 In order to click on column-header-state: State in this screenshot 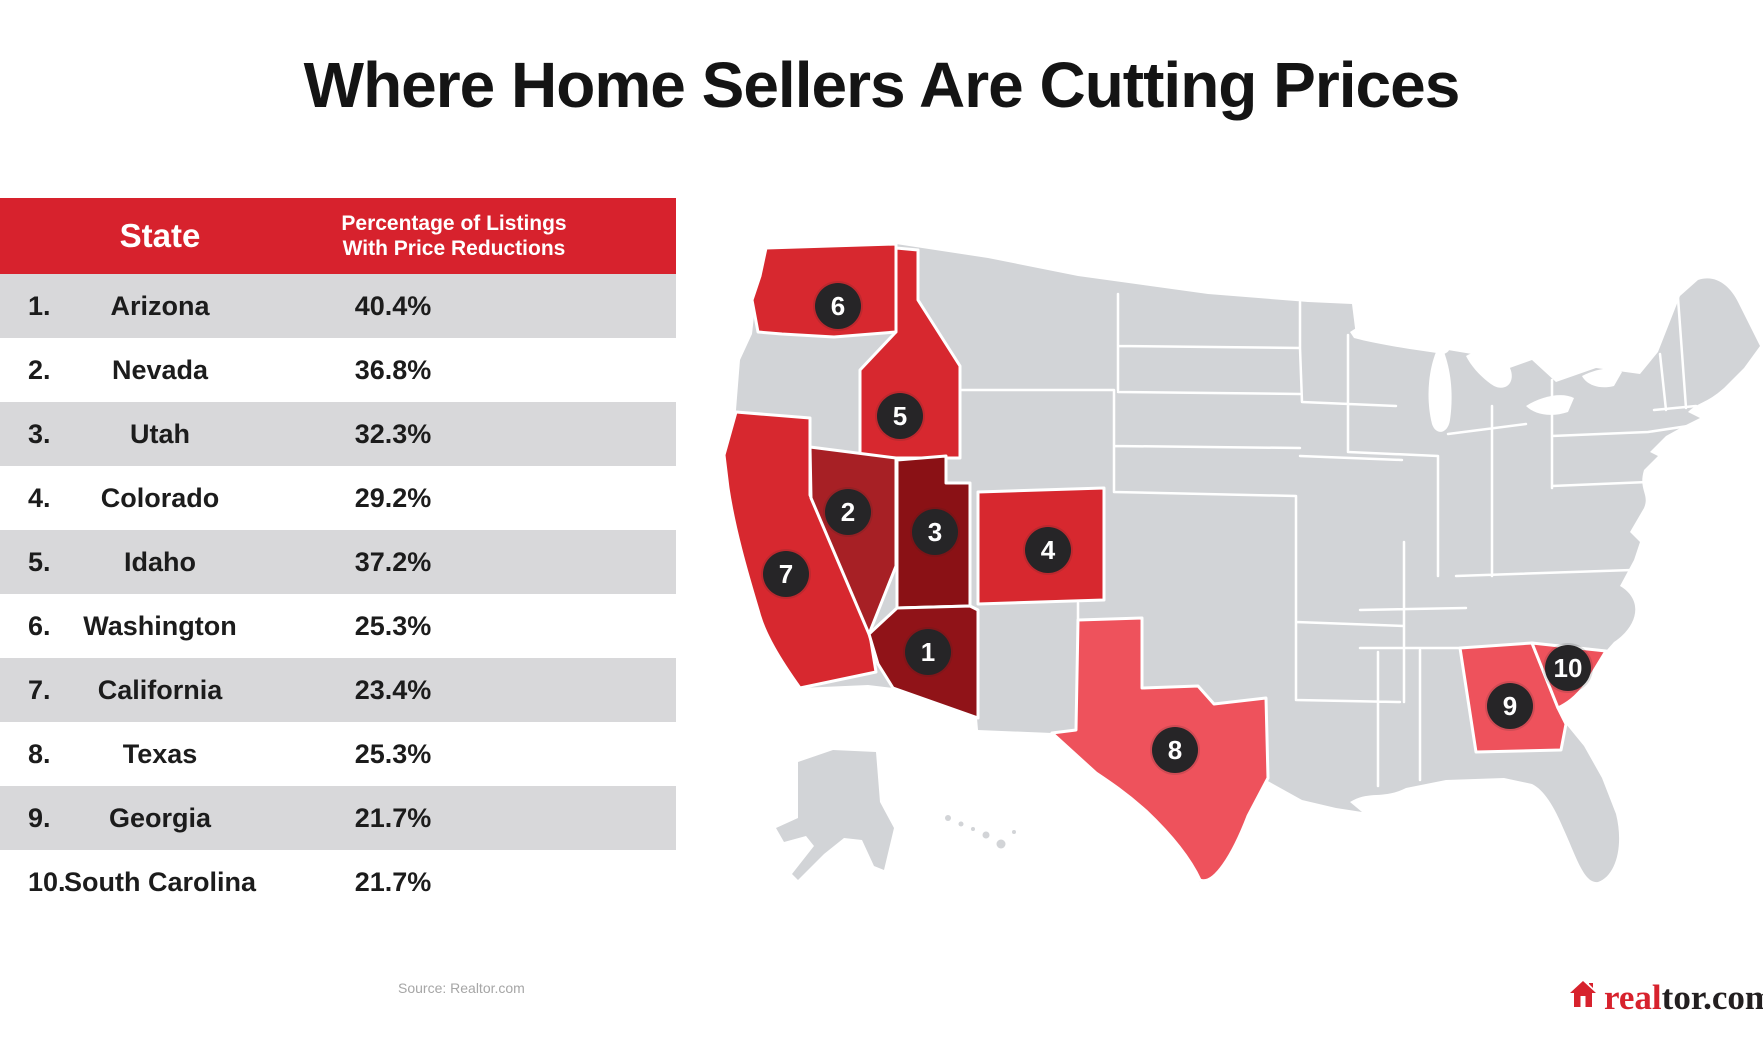, I will do `click(160, 235)`.